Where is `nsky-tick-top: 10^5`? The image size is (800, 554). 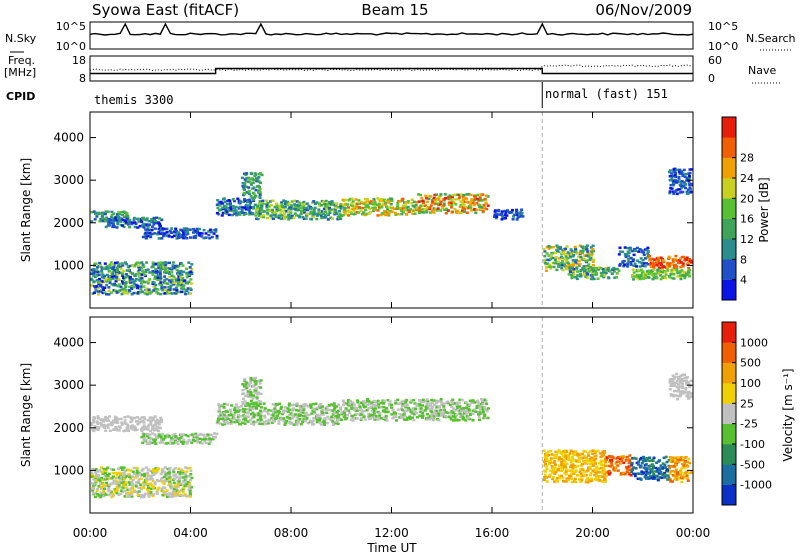
nsky-tick-top: 10^5 is located at coordinates (71, 26).